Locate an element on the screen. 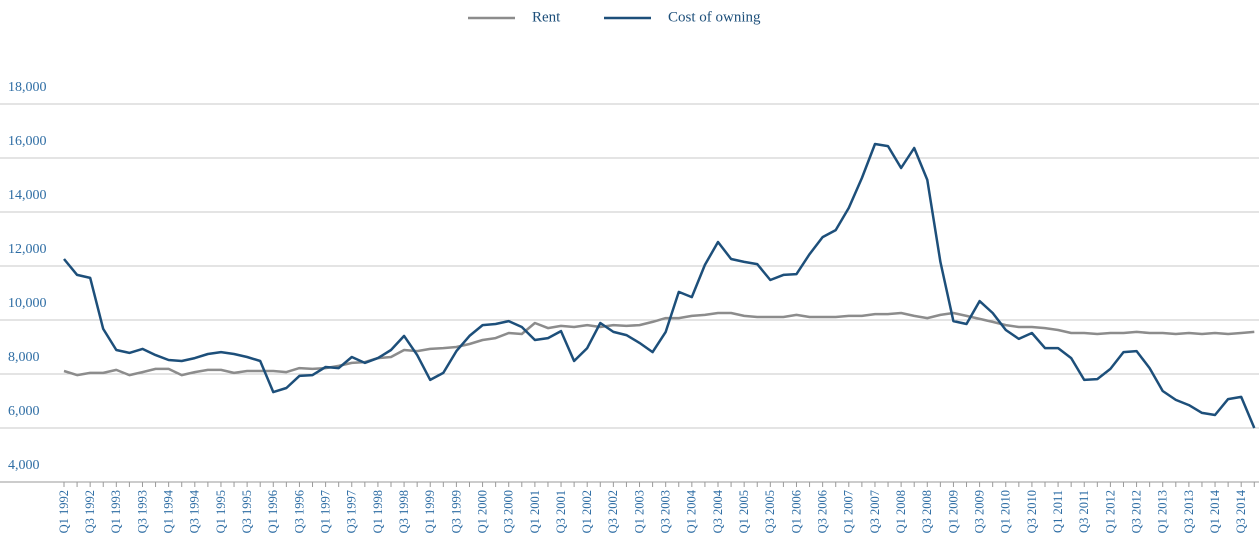 This screenshot has width=1259, height=546. y-tick-label: 4,000 is located at coordinates (24, 465).